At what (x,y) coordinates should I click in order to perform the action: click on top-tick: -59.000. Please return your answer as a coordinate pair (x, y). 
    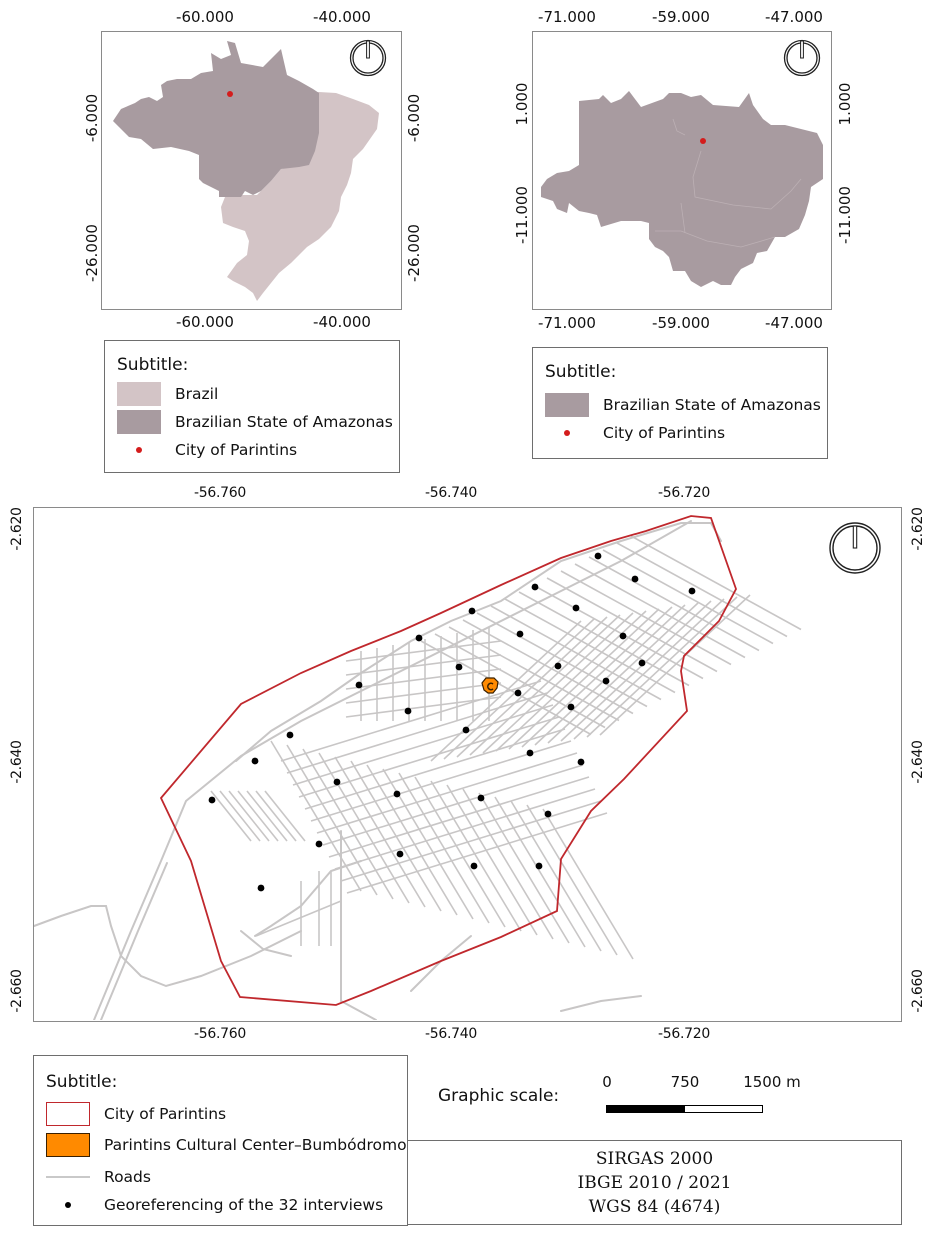
    Looking at the image, I should click on (681, 17).